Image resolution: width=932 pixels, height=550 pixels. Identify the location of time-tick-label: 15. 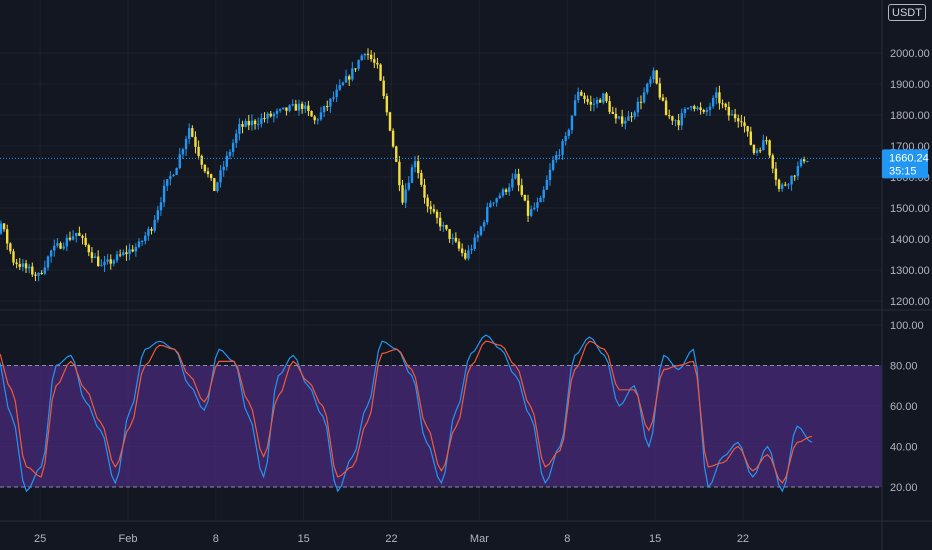
(655, 539).